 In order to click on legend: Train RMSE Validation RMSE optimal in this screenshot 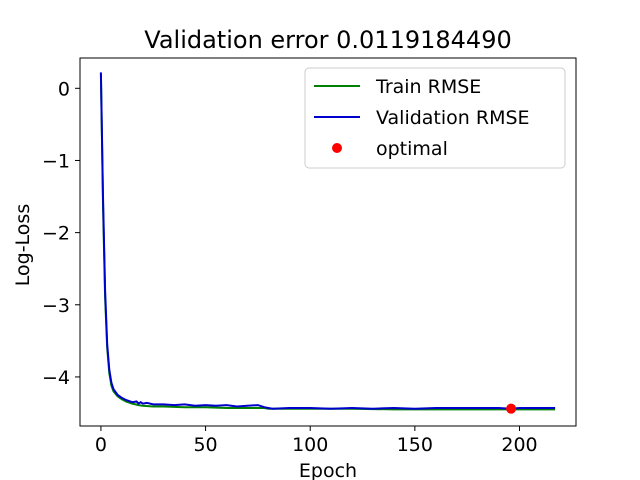, I will do `click(435, 118)`.